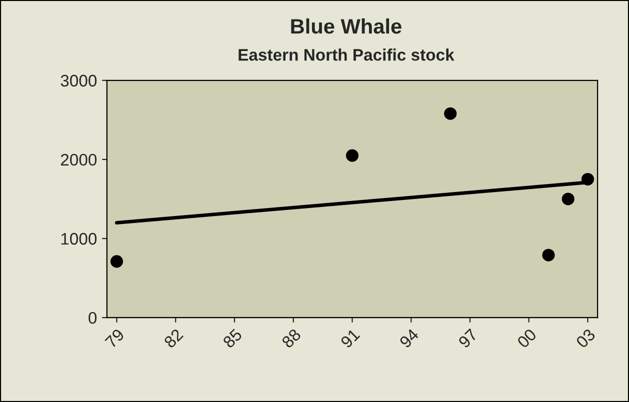 This screenshot has width=629, height=402. Describe the element at coordinates (291, 338) in the screenshot. I see `x-tick-label: 88` at that location.